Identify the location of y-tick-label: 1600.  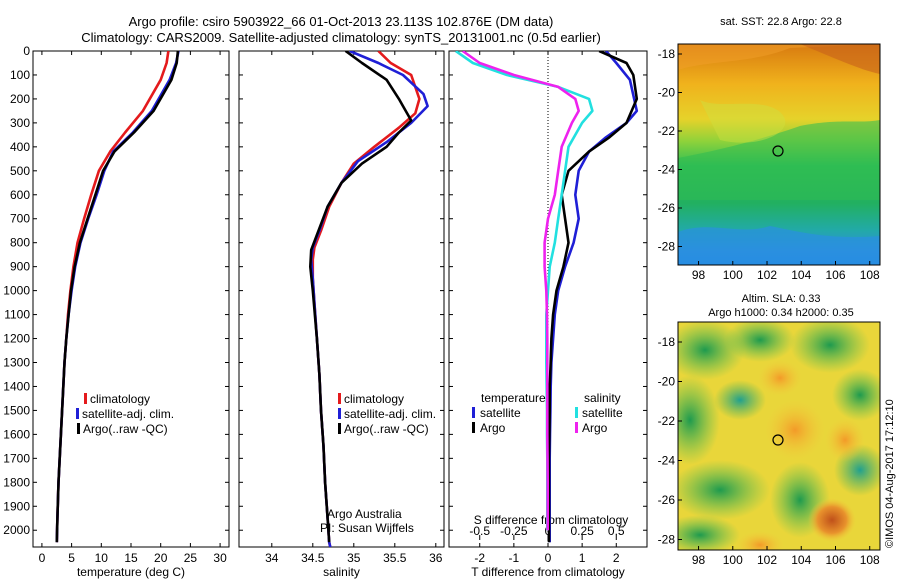
(16, 434).